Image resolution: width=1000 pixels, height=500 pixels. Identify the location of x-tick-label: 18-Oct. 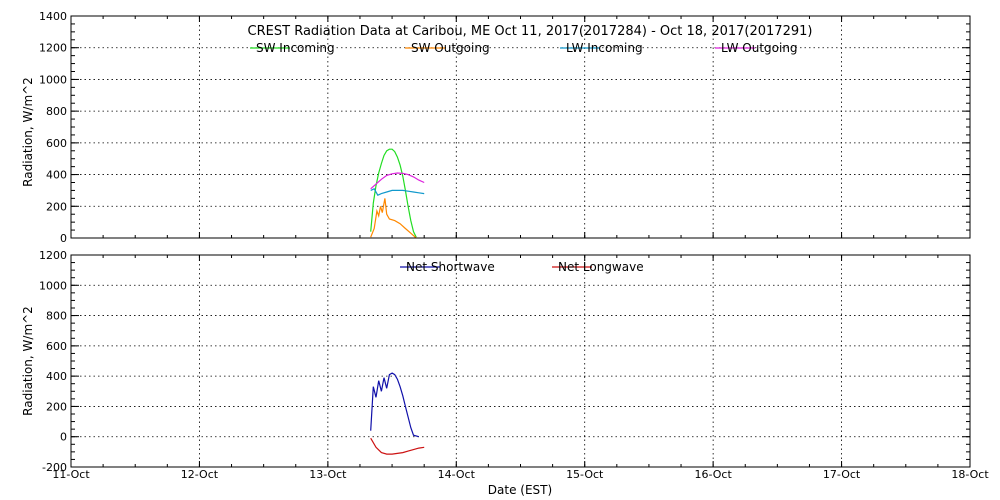
(970, 474).